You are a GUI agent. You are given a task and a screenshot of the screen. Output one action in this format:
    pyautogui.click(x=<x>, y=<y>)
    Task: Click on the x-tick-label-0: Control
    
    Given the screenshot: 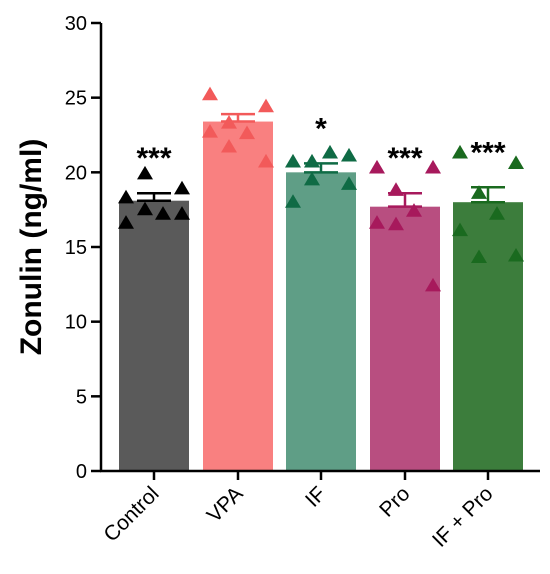 What is the action you would take?
    pyautogui.click(x=131, y=514)
    